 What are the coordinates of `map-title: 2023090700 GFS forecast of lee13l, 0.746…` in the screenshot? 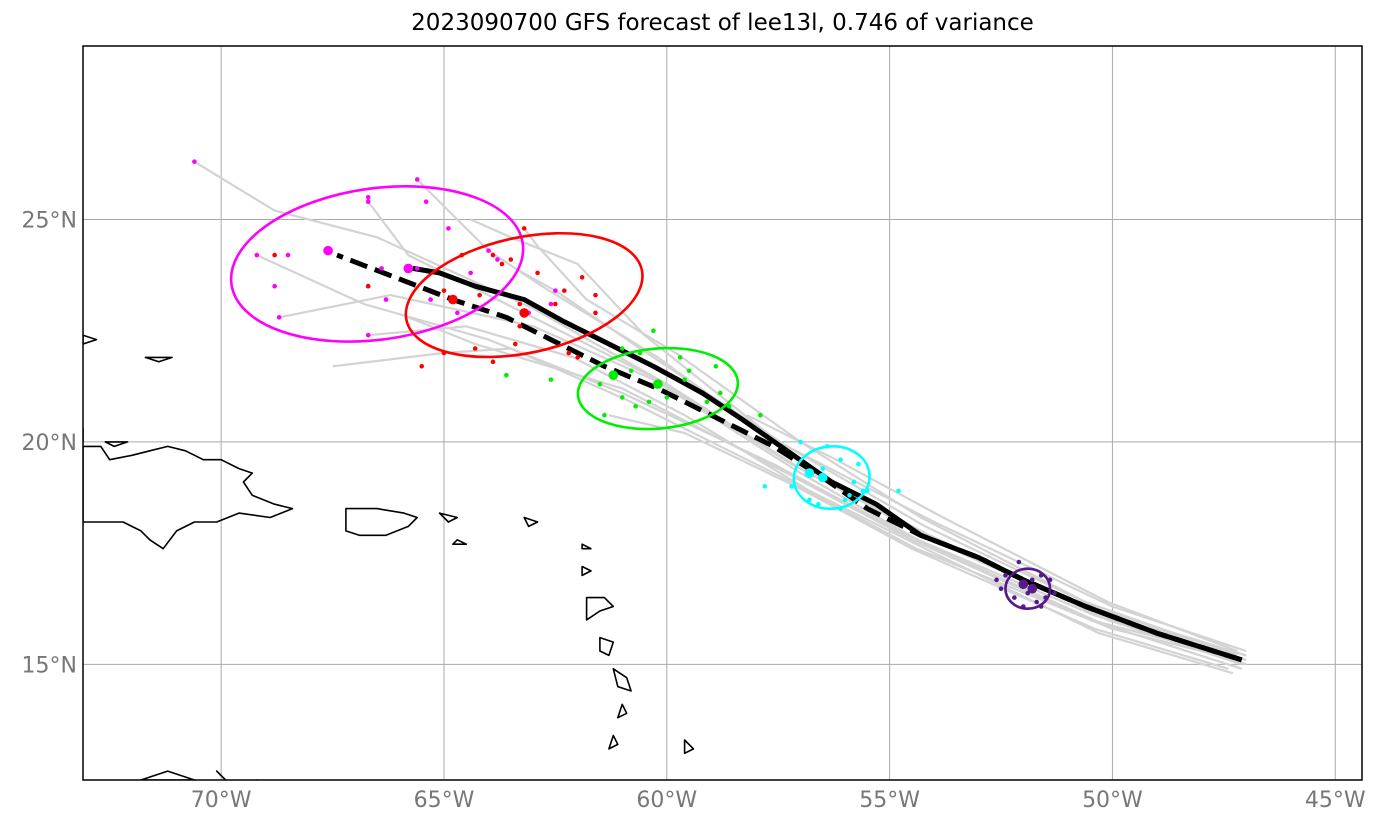 It's located at (722, 23).